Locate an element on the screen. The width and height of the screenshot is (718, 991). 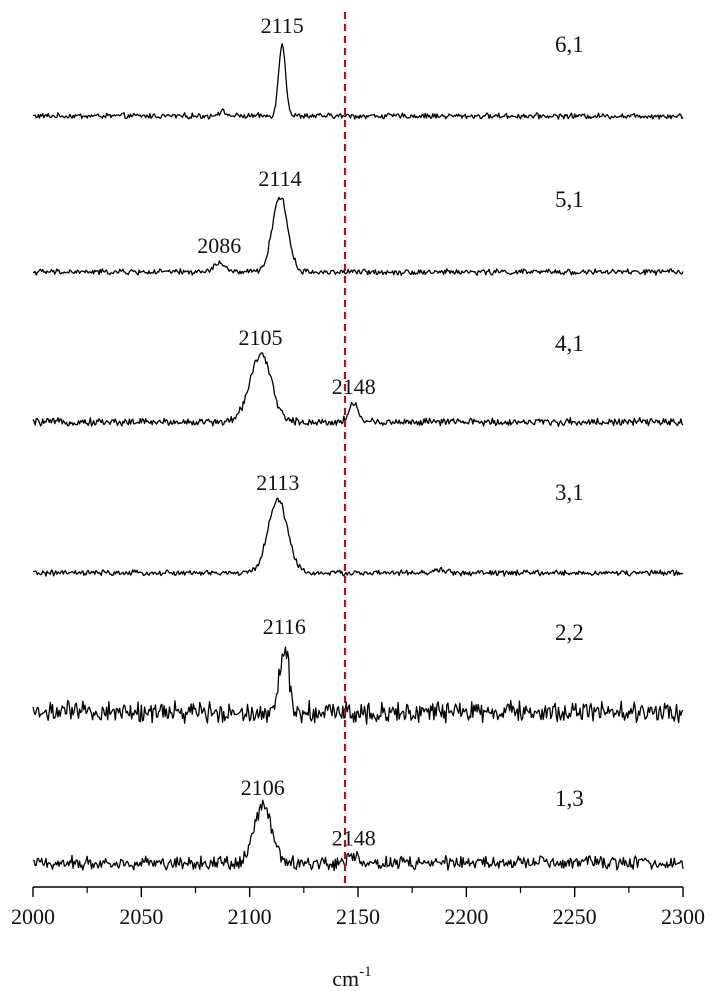
series-label: 2,2 is located at coordinates (569, 632).